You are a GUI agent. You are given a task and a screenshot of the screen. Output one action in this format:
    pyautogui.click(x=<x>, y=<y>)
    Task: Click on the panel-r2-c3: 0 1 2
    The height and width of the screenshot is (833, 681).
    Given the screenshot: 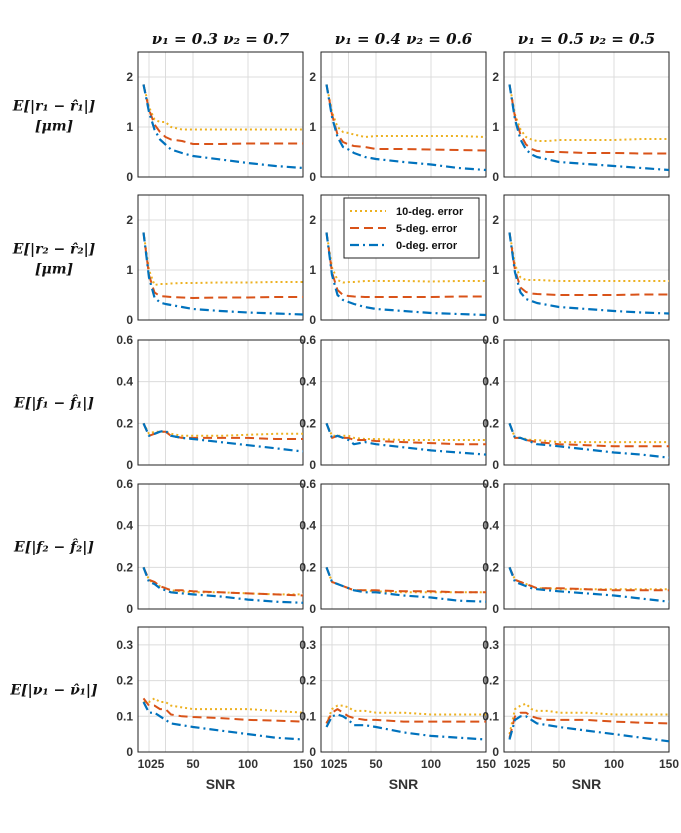 What is the action you would take?
    pyautogui.click(x=581, y=260)
    